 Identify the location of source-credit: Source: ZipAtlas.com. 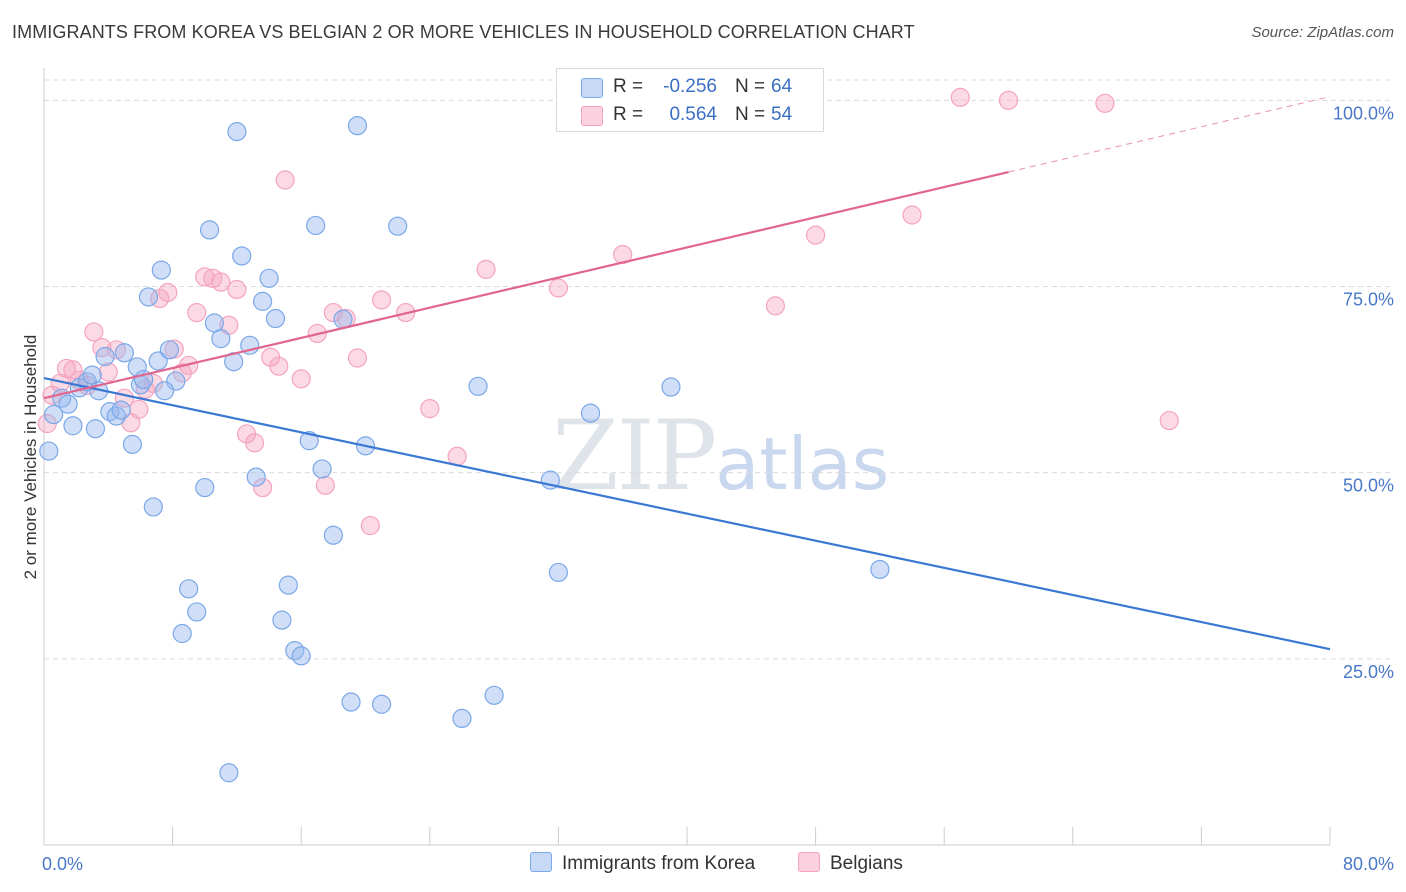
(1322, 32).